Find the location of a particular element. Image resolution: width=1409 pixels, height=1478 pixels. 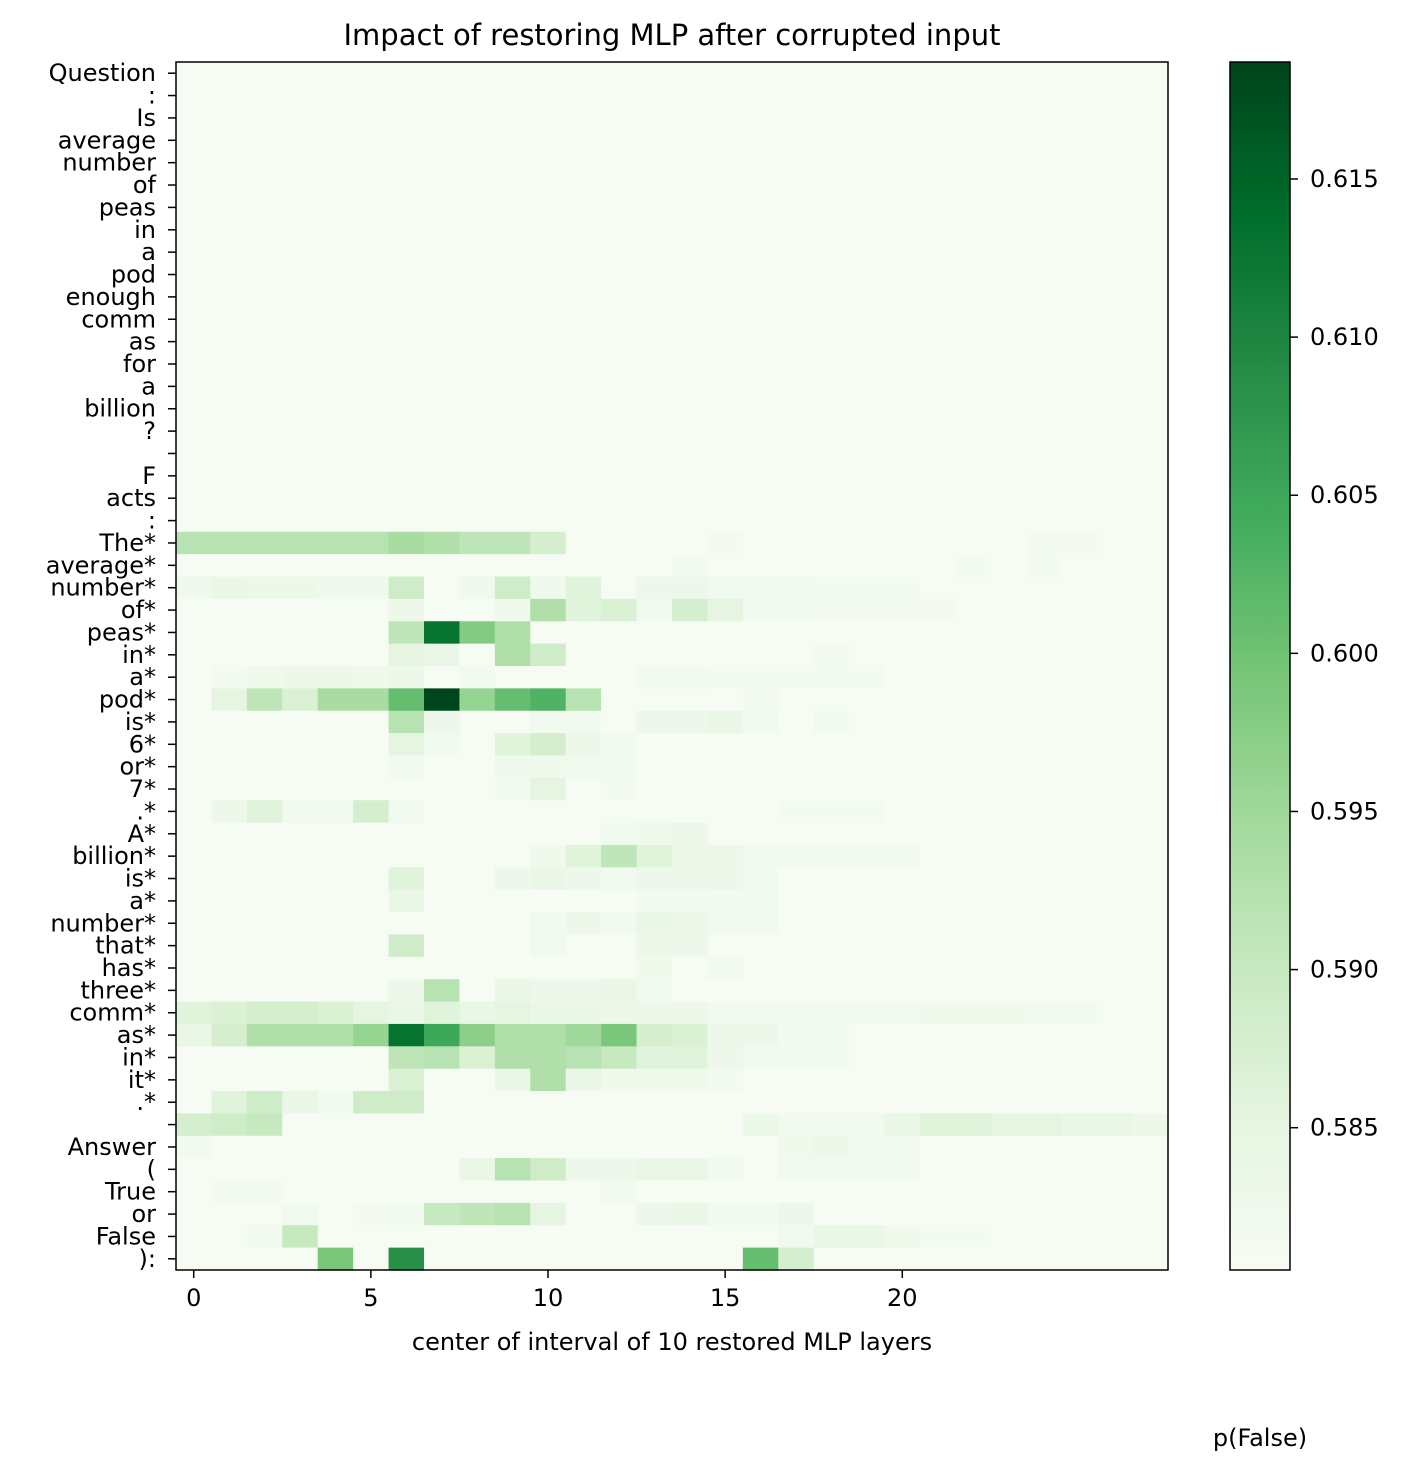

x-tick-labels: 0 5 10 15 20 is located at coordinates (552, 1291).